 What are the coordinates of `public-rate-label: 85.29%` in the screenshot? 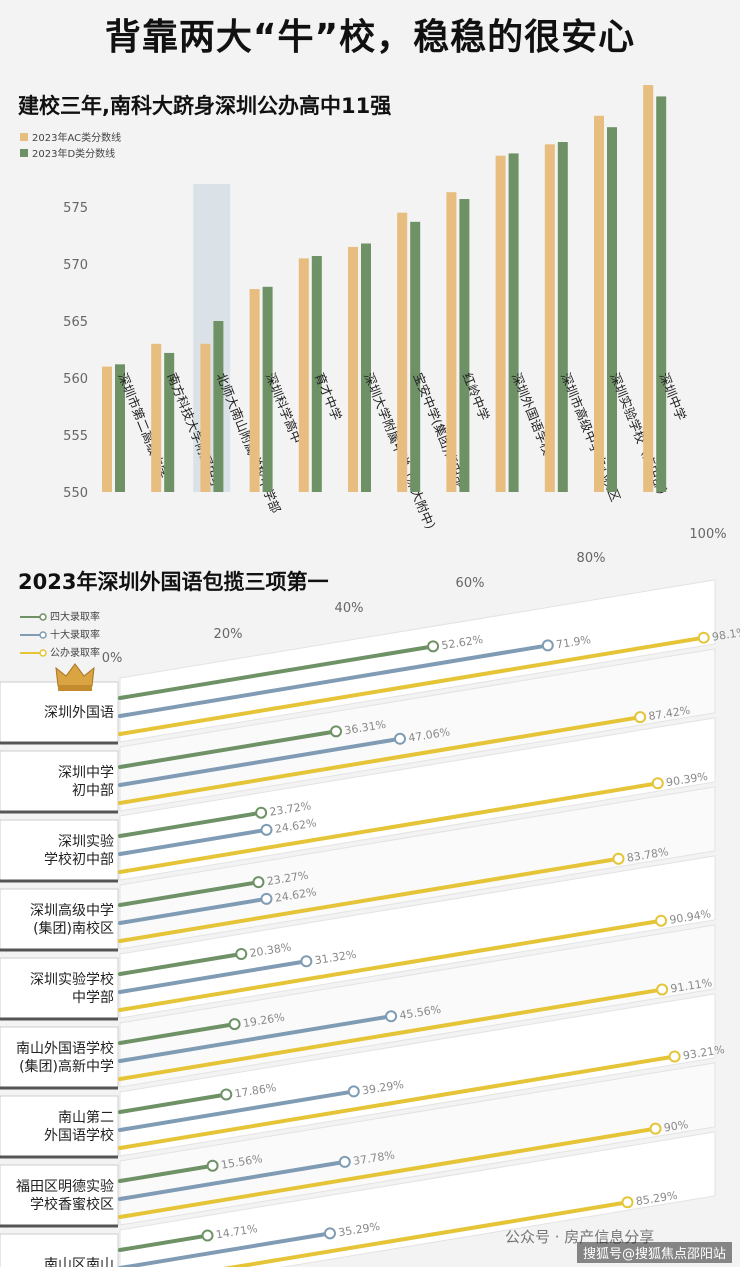 It's located at (656, 1198).